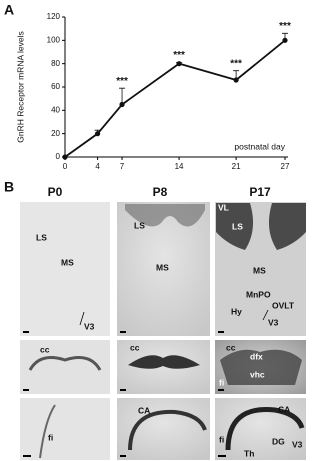 The image size is (320, 461). What do you see at coordinates (97, 166) in the screenshot?
I see `x-tick-label: 4` at bounding box center [97, 166].